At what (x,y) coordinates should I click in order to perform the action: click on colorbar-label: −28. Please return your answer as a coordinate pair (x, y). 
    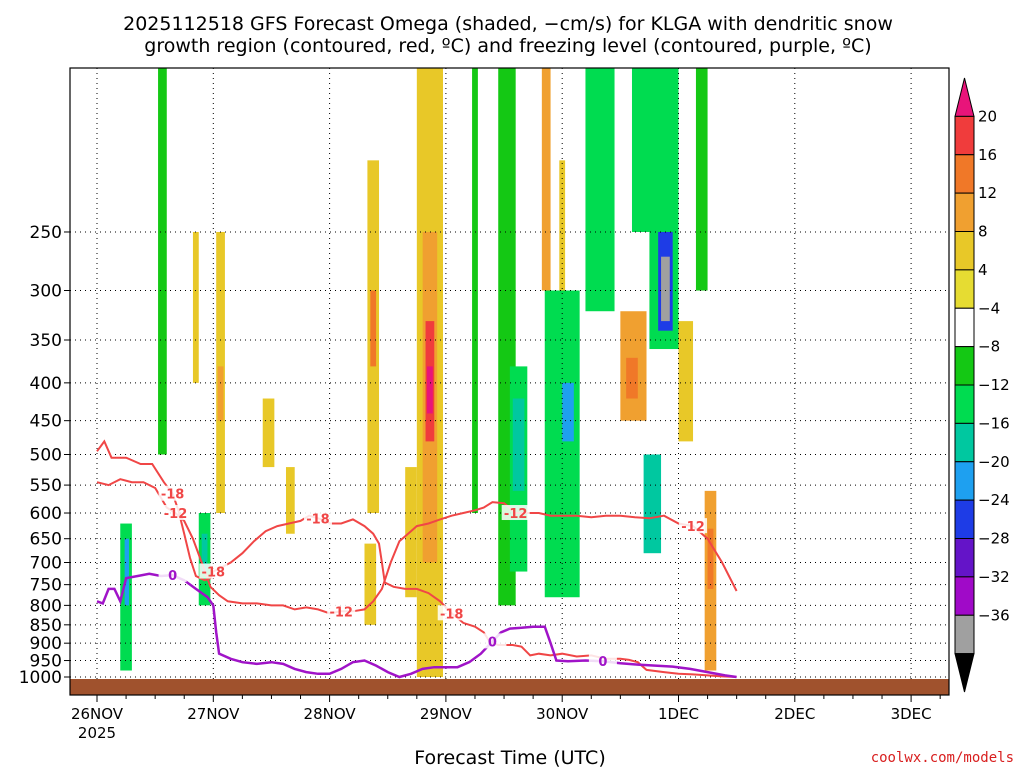
    Looking at the image, I should click on (994, 539).